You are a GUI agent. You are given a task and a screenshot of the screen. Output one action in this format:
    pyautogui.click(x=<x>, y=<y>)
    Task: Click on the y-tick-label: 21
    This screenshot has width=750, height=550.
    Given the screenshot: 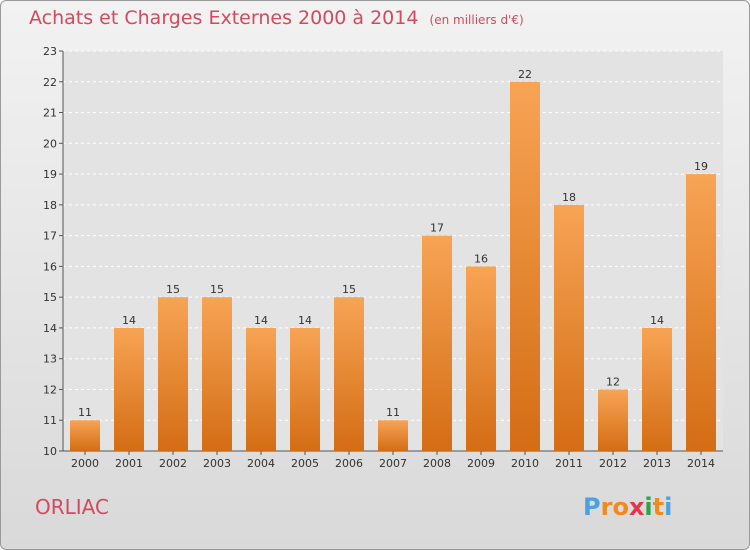 What is the action you would take?
    pyautogui.click(x=50, y=113)
    